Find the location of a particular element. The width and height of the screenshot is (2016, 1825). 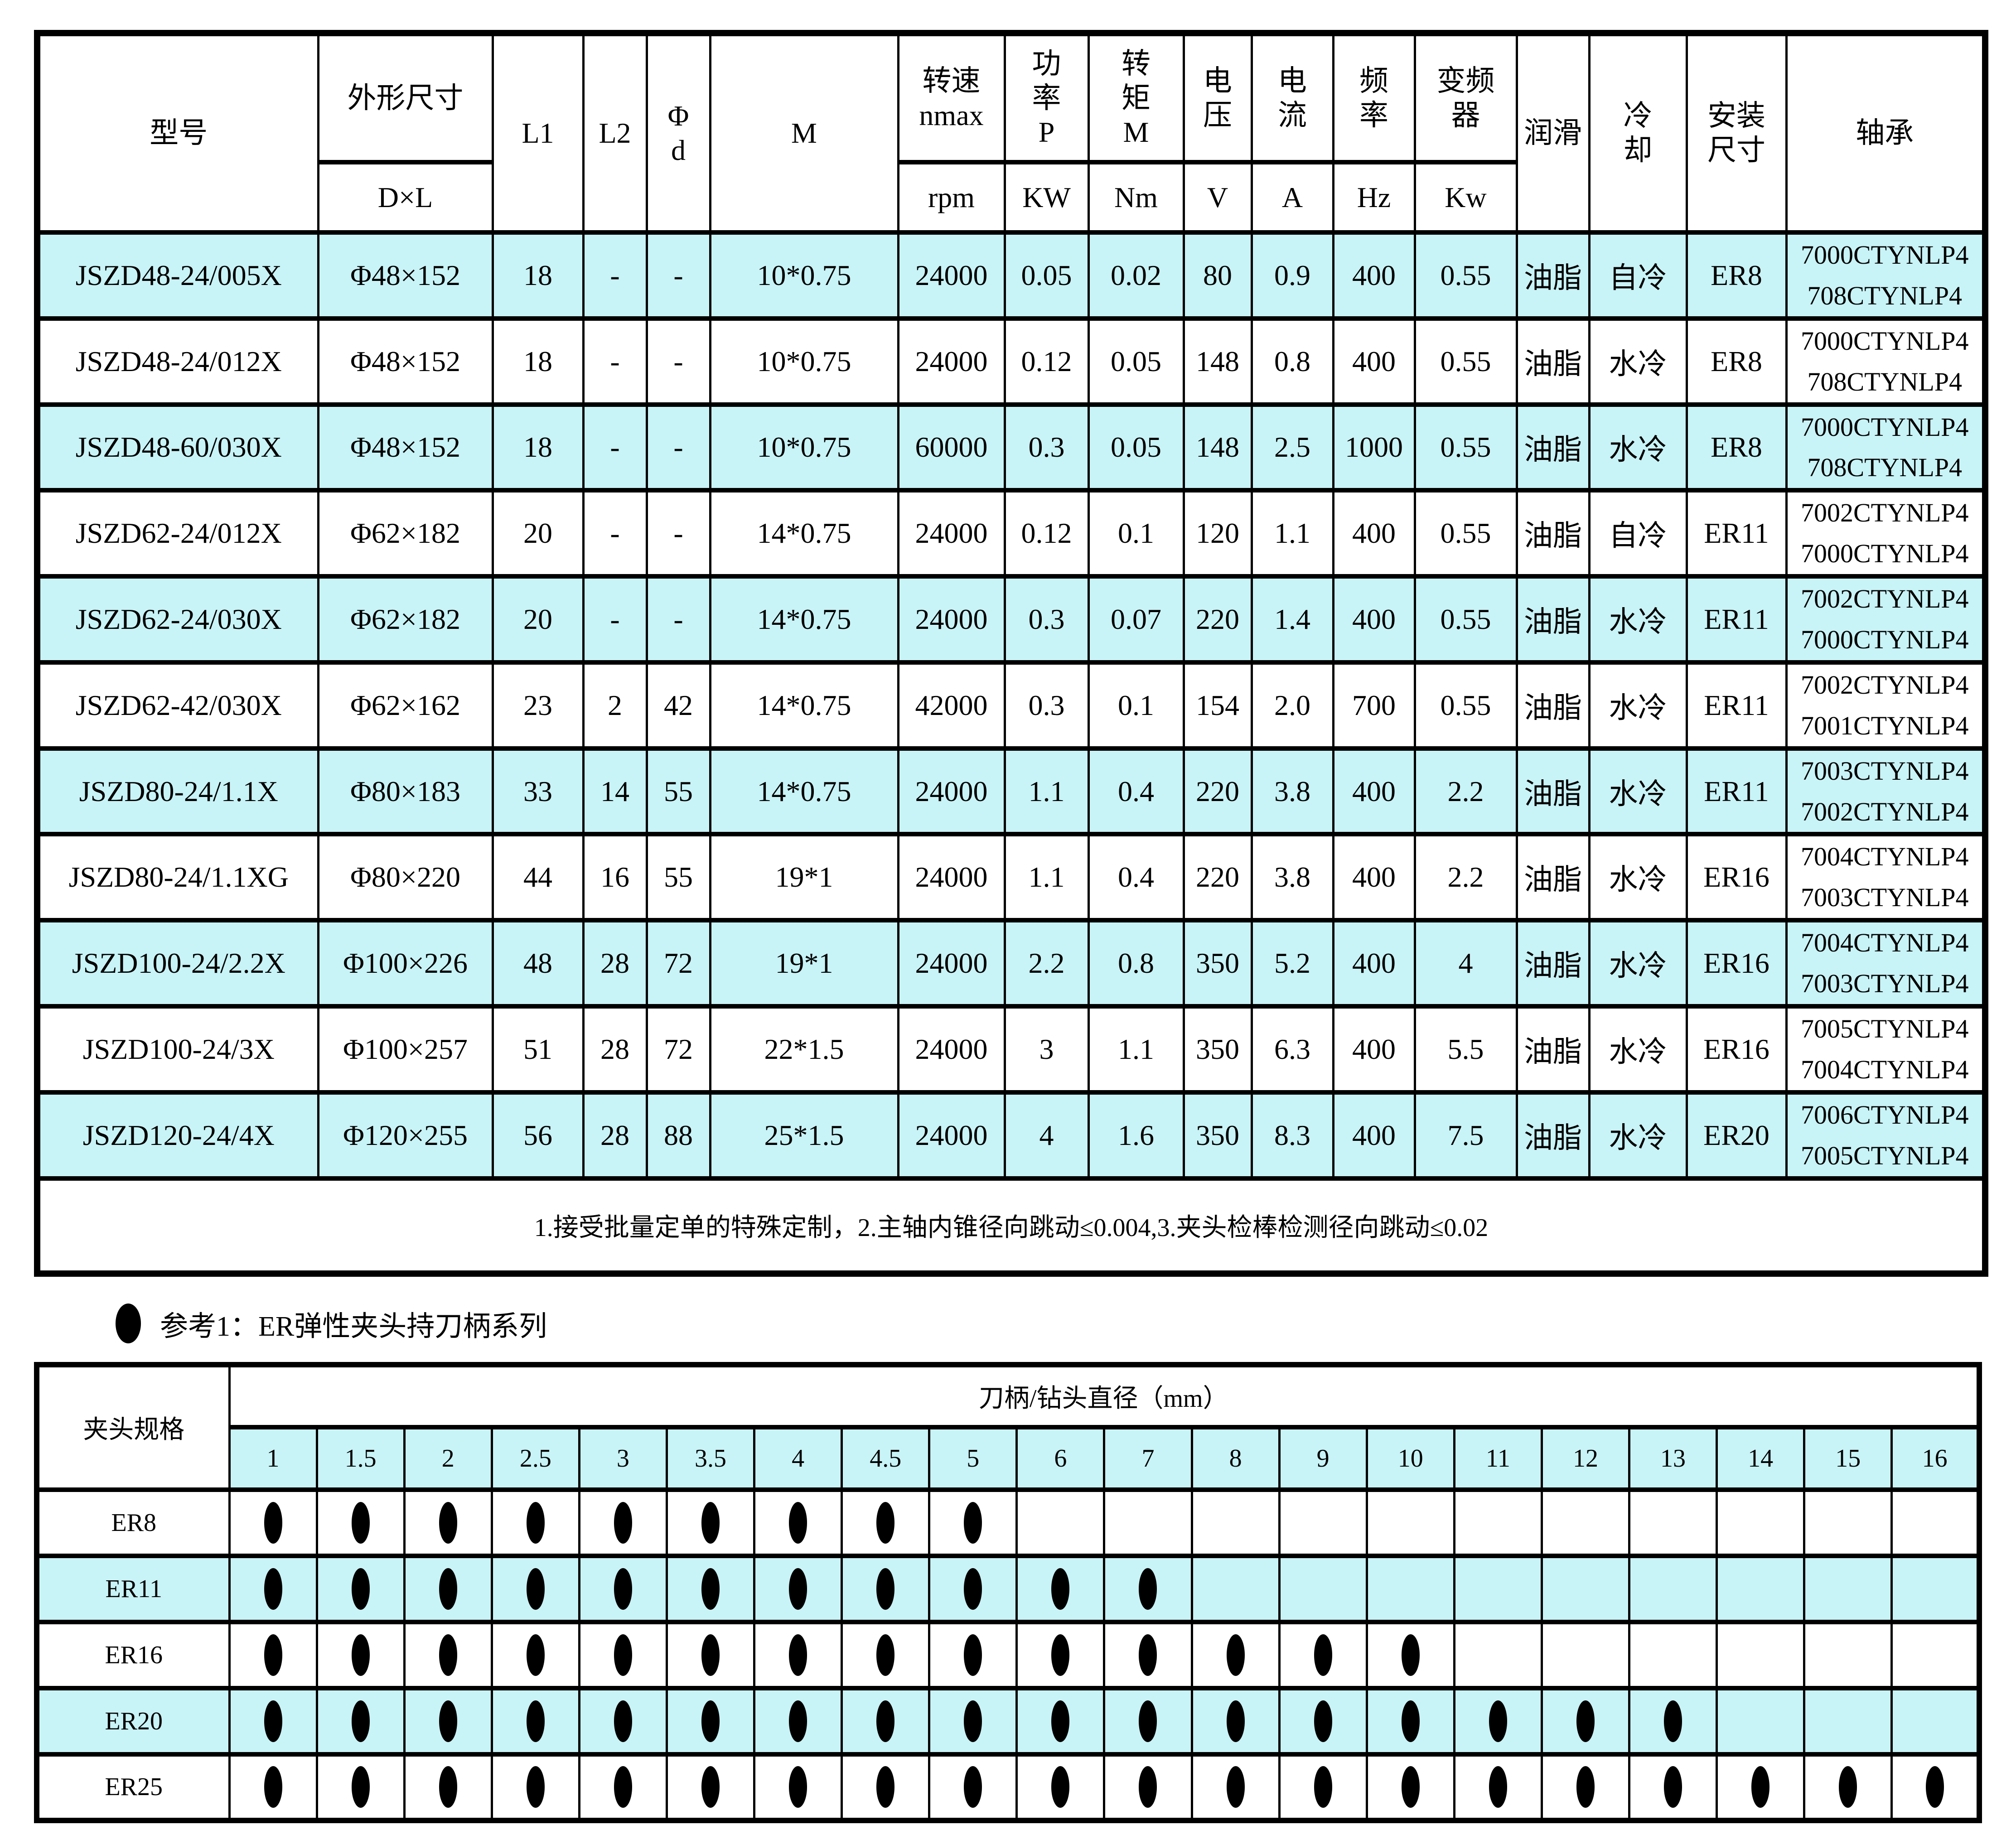

header-current: 电 流 is located at coordinates (1292, 97).